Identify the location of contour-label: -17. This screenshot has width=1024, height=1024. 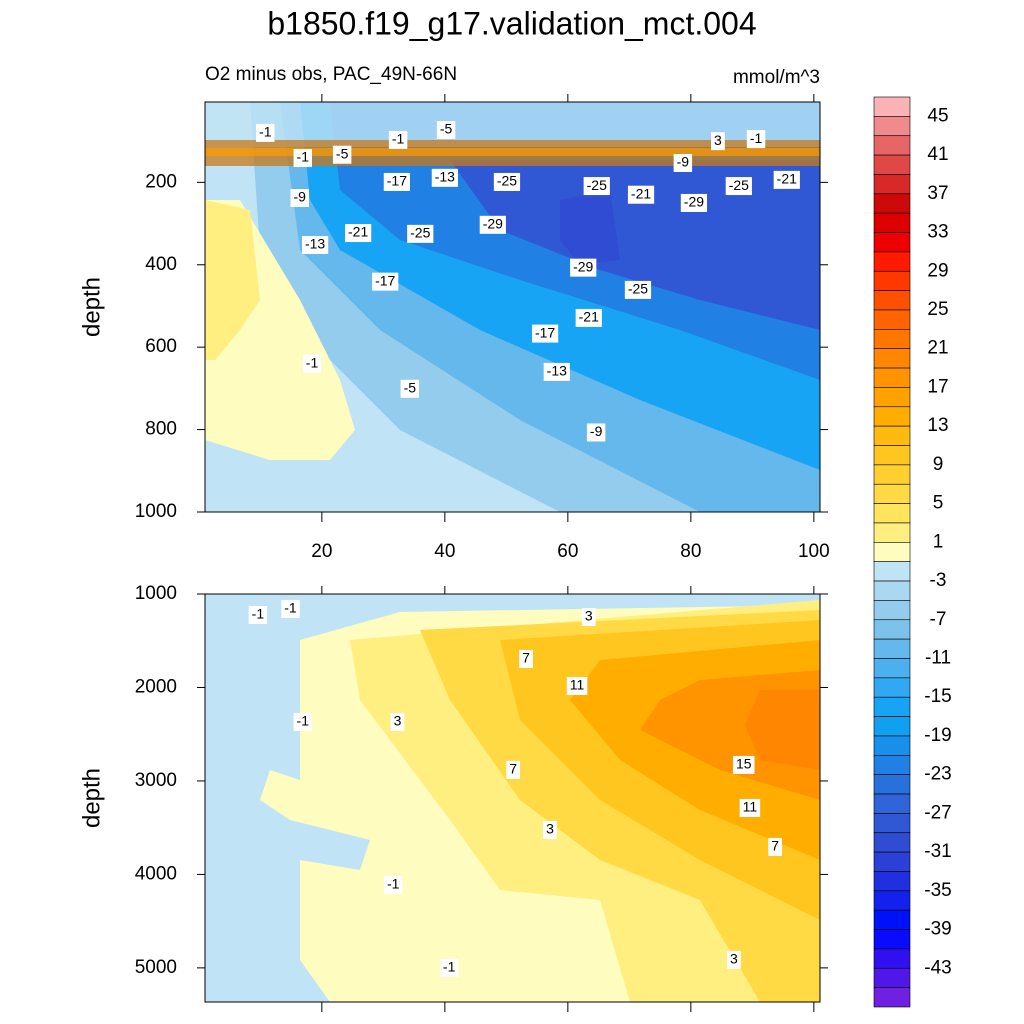
(385, 281).